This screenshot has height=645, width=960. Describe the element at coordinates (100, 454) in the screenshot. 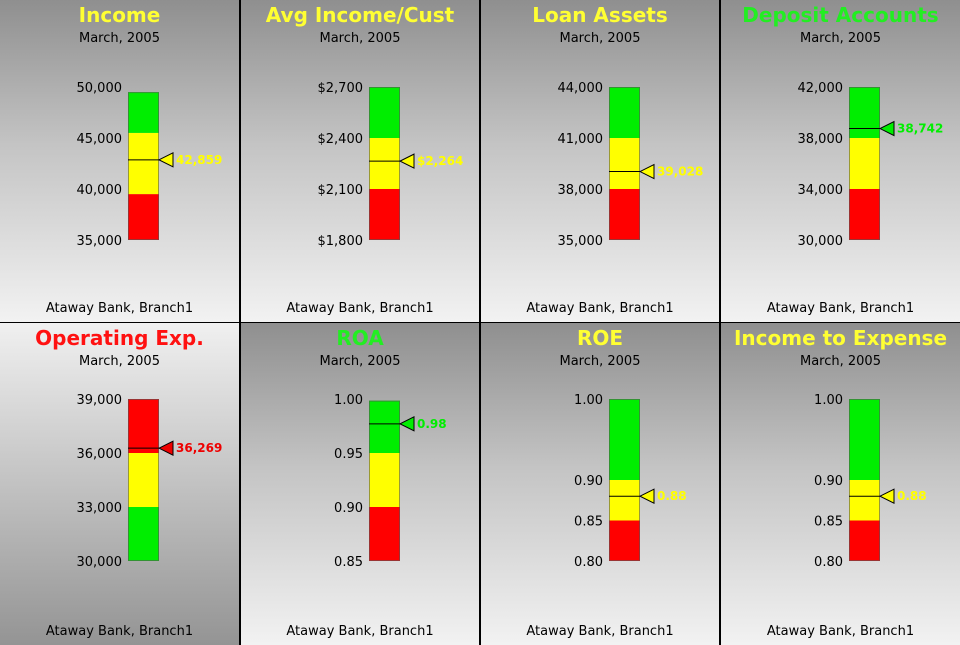

I see `y-tick-label: 36,000` at that location.